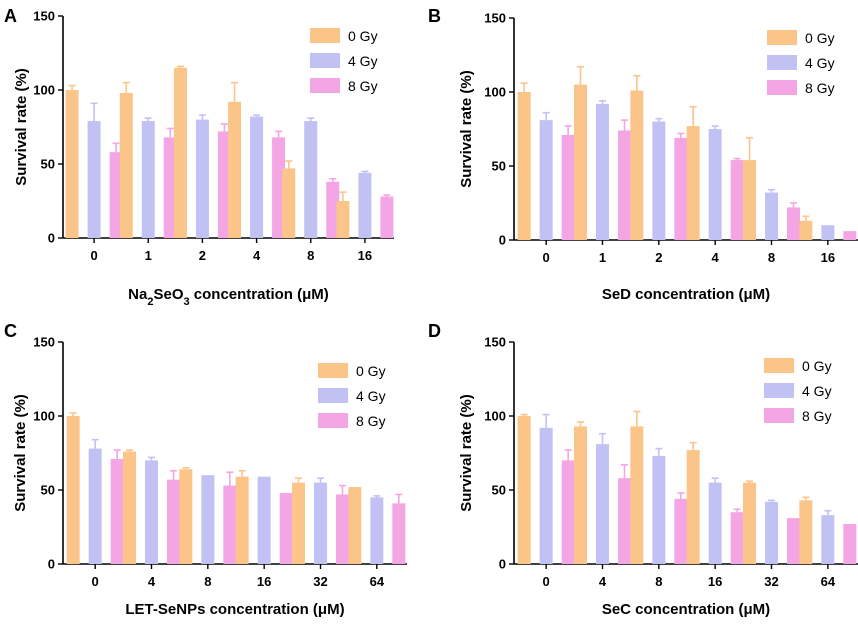 Image resolution: width=858 pixels, height=627 pixels. I want to click on panel-c-x-tick-label: 16, so click(264, 581).